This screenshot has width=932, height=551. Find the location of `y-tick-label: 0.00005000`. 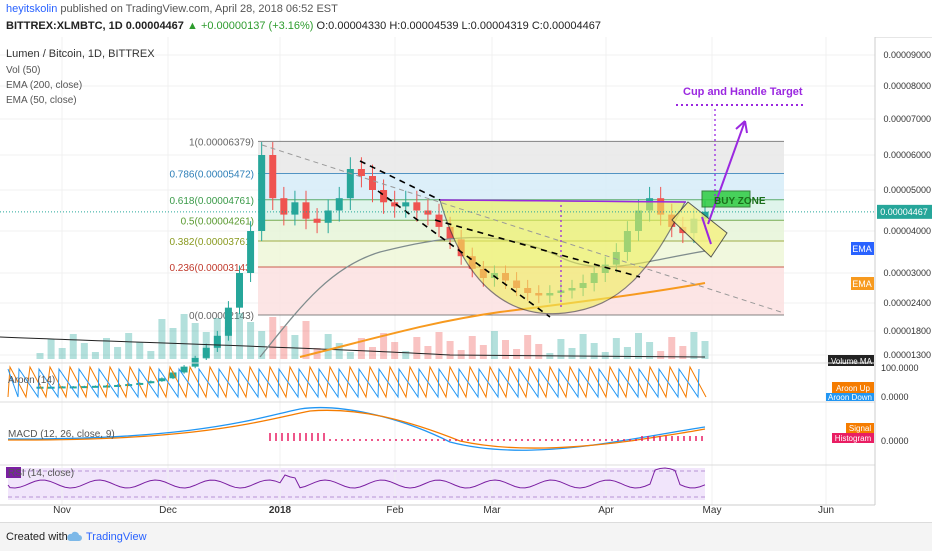

y-tick-label: 0.00005000 is located at coordinates (906, 190).